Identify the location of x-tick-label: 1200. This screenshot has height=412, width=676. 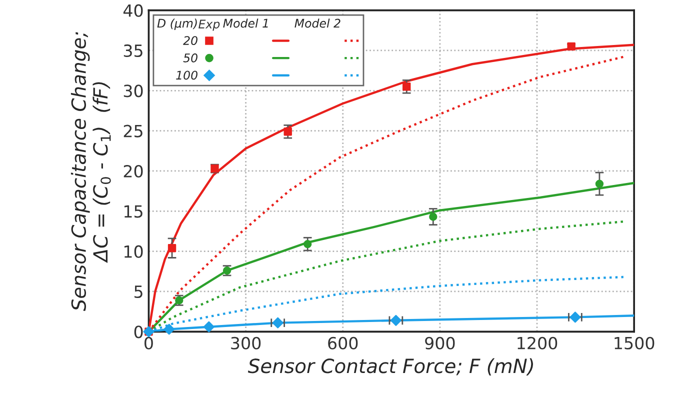
(538, 343).